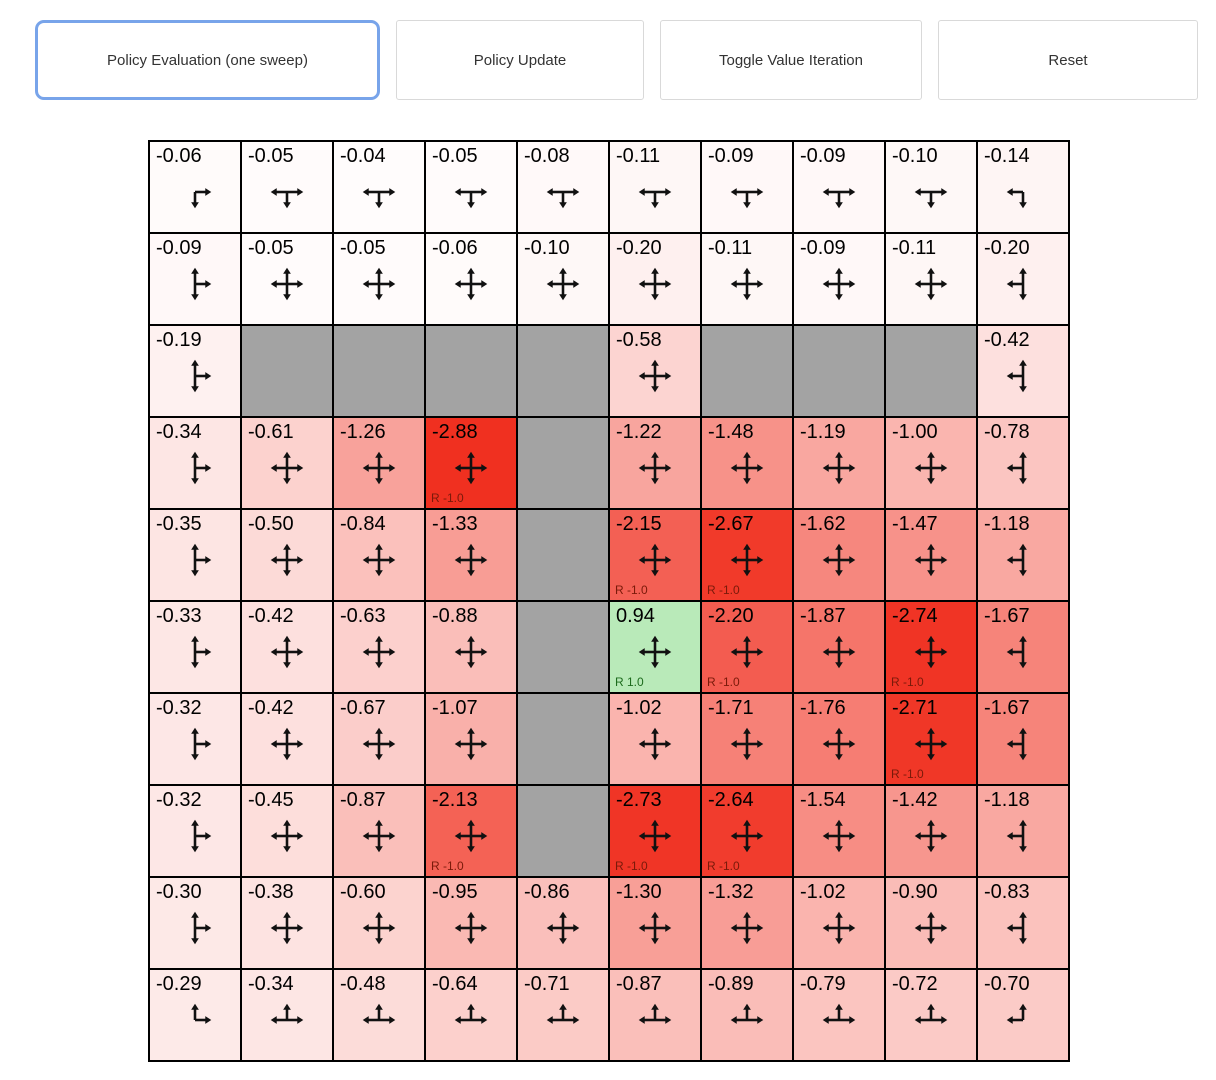 The height and width of the screenshot is (1080, 1216). I want to click on grid-cell: -1.33, so click(471, 555).